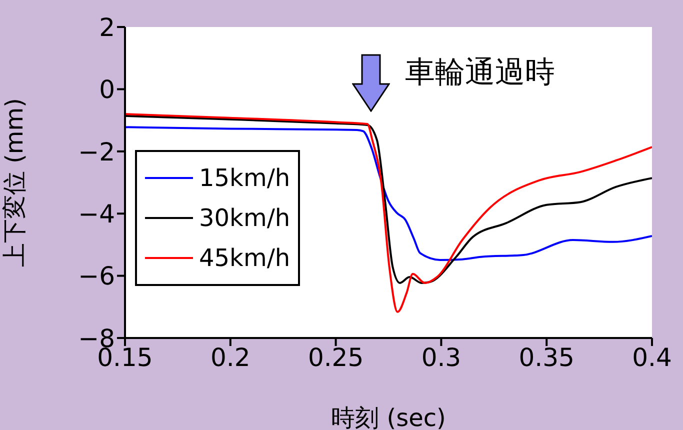 The height and width of the screenshot is (430, 683). What do you see at coordinates (336, 357) in the screenshot?
I see `x-tick-label: 0.25` at bounding box center [336, 357].